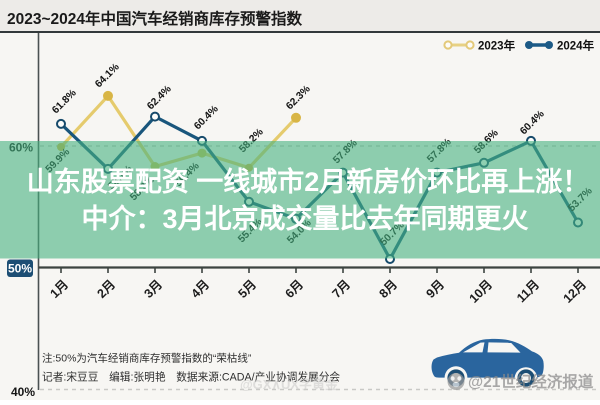 The image size is (600, 405). Describe the element at coordinates (304, 218) in the screenshot. I see `svg-text: 中介：3月北京成交量比去年同期更火` at that location.